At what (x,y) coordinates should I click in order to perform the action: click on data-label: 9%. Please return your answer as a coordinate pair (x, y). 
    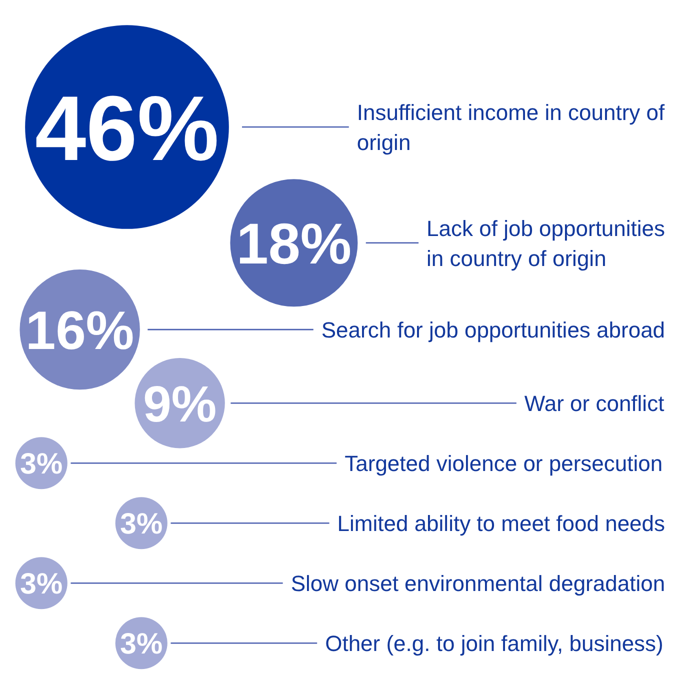
    Looking at the image, I should click on (180, 403).